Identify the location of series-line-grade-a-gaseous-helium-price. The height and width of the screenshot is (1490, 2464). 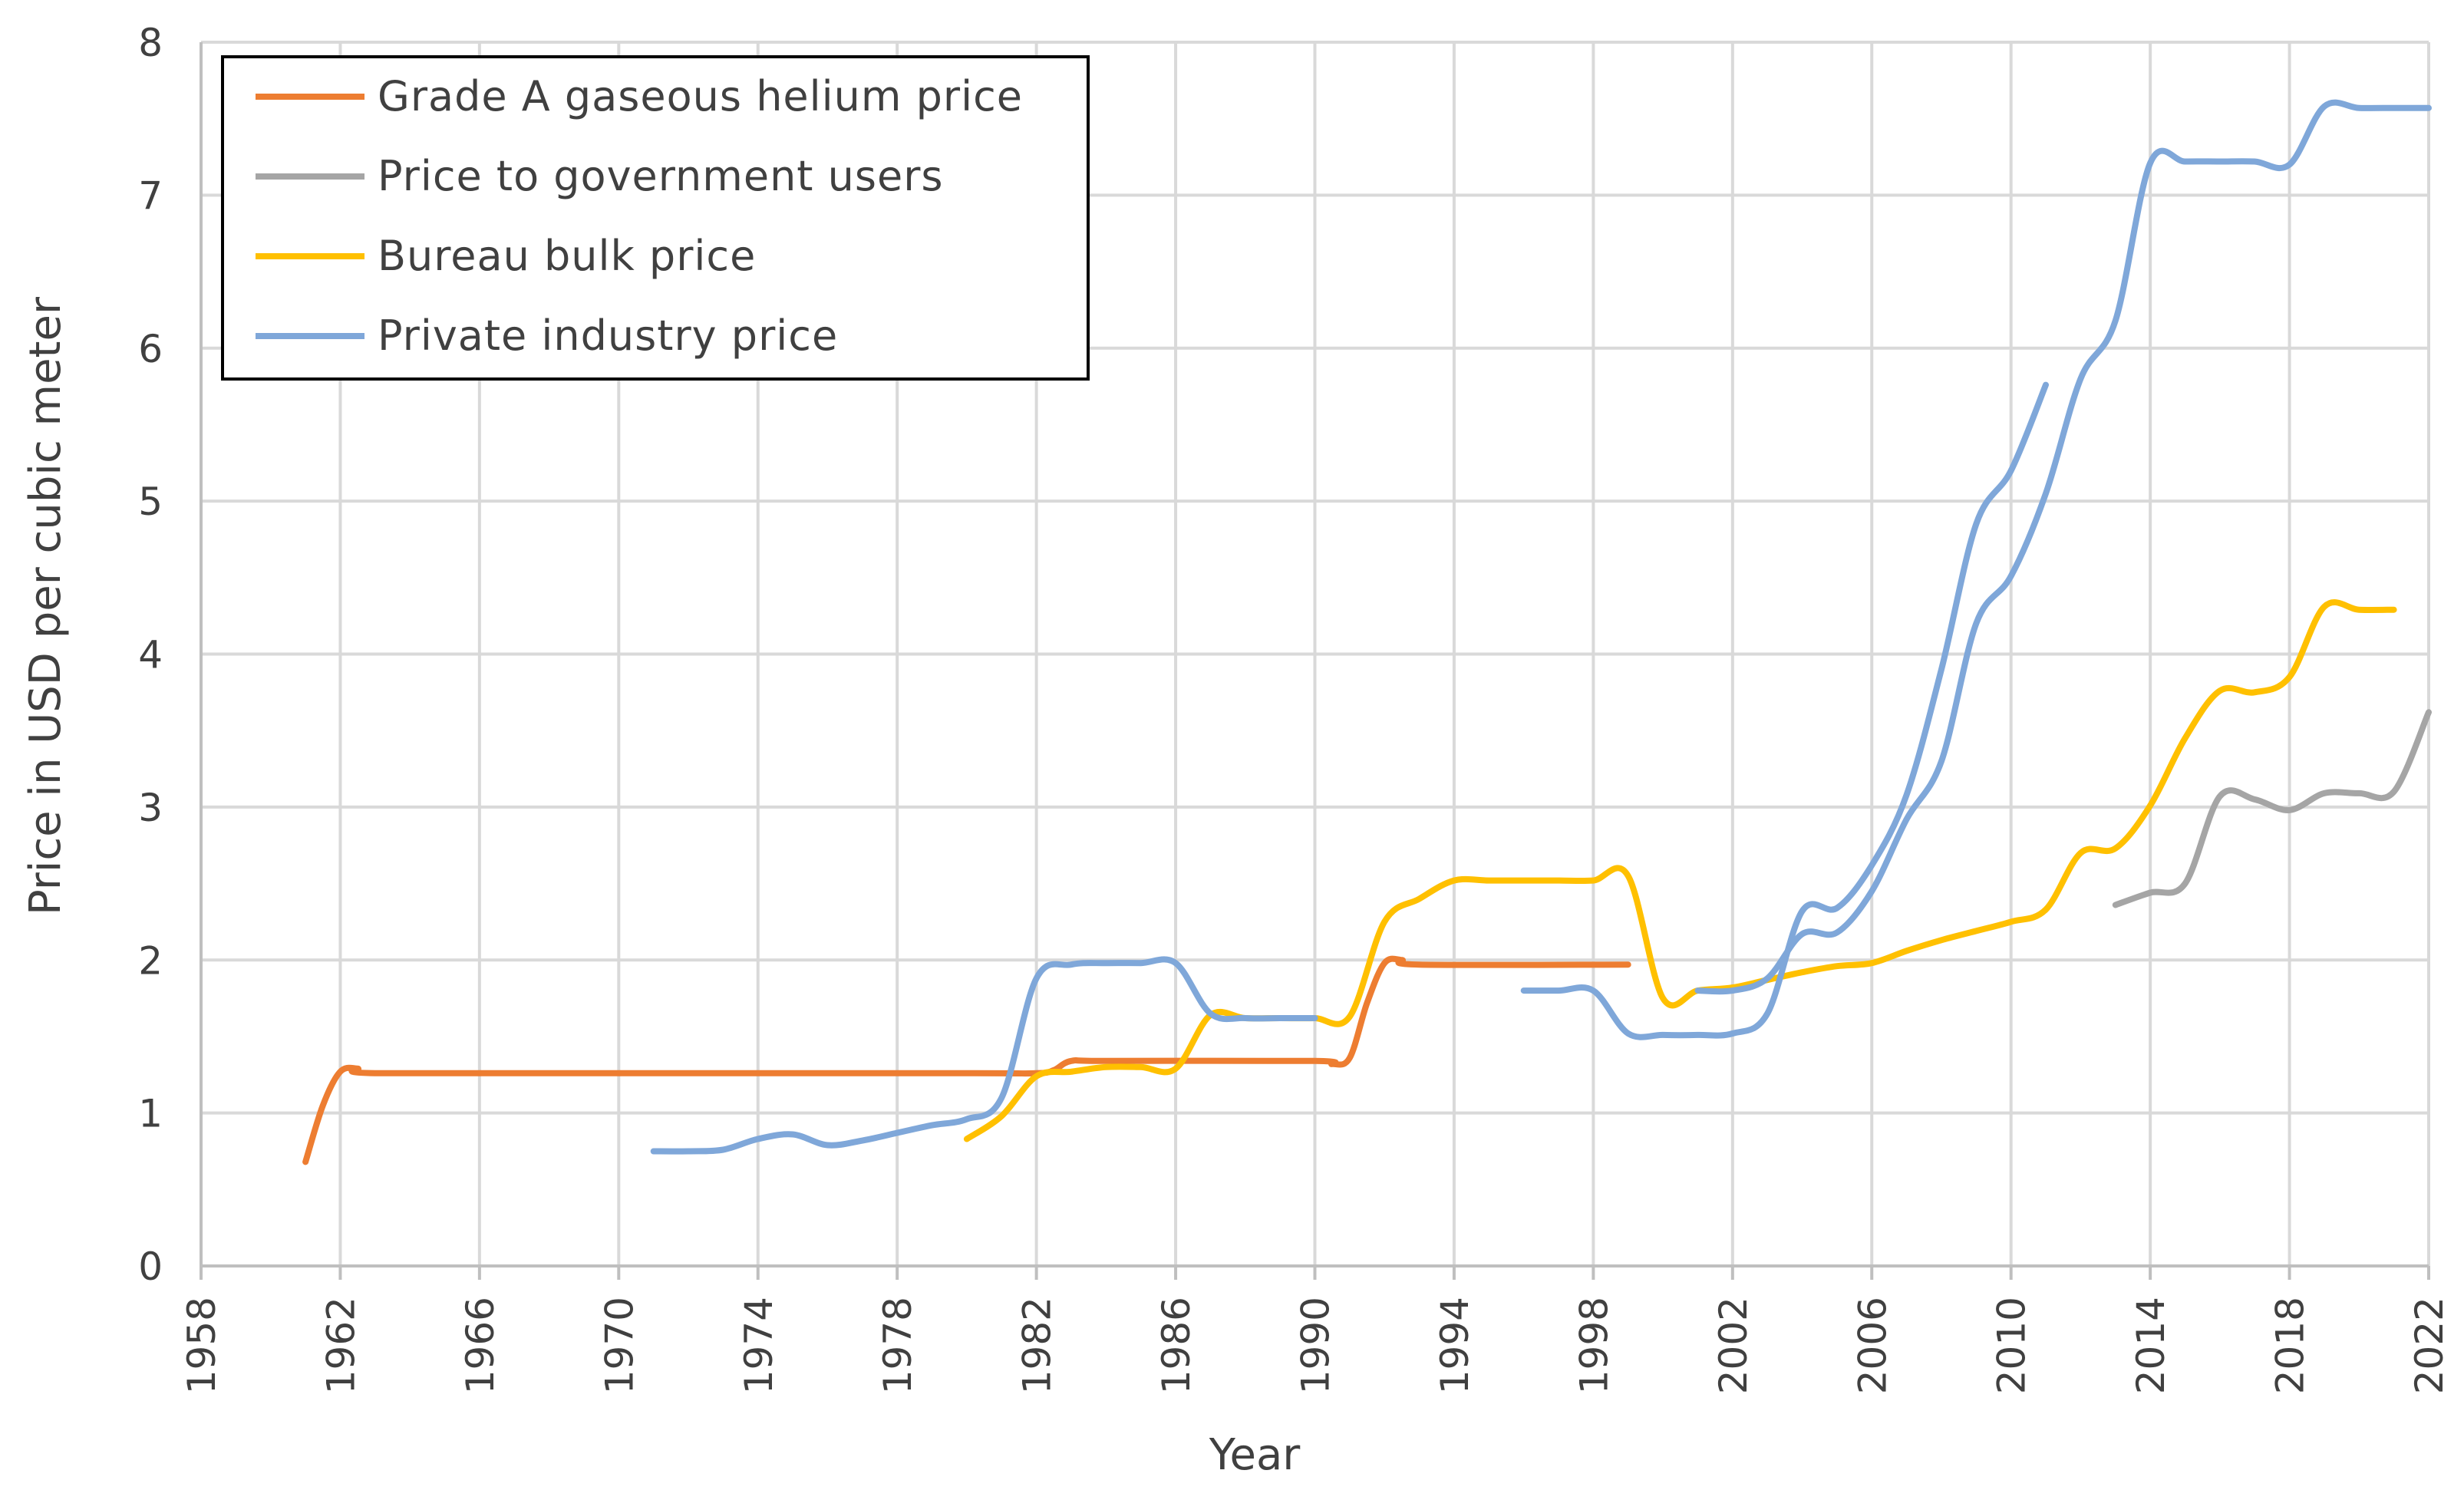
(966, 1060).